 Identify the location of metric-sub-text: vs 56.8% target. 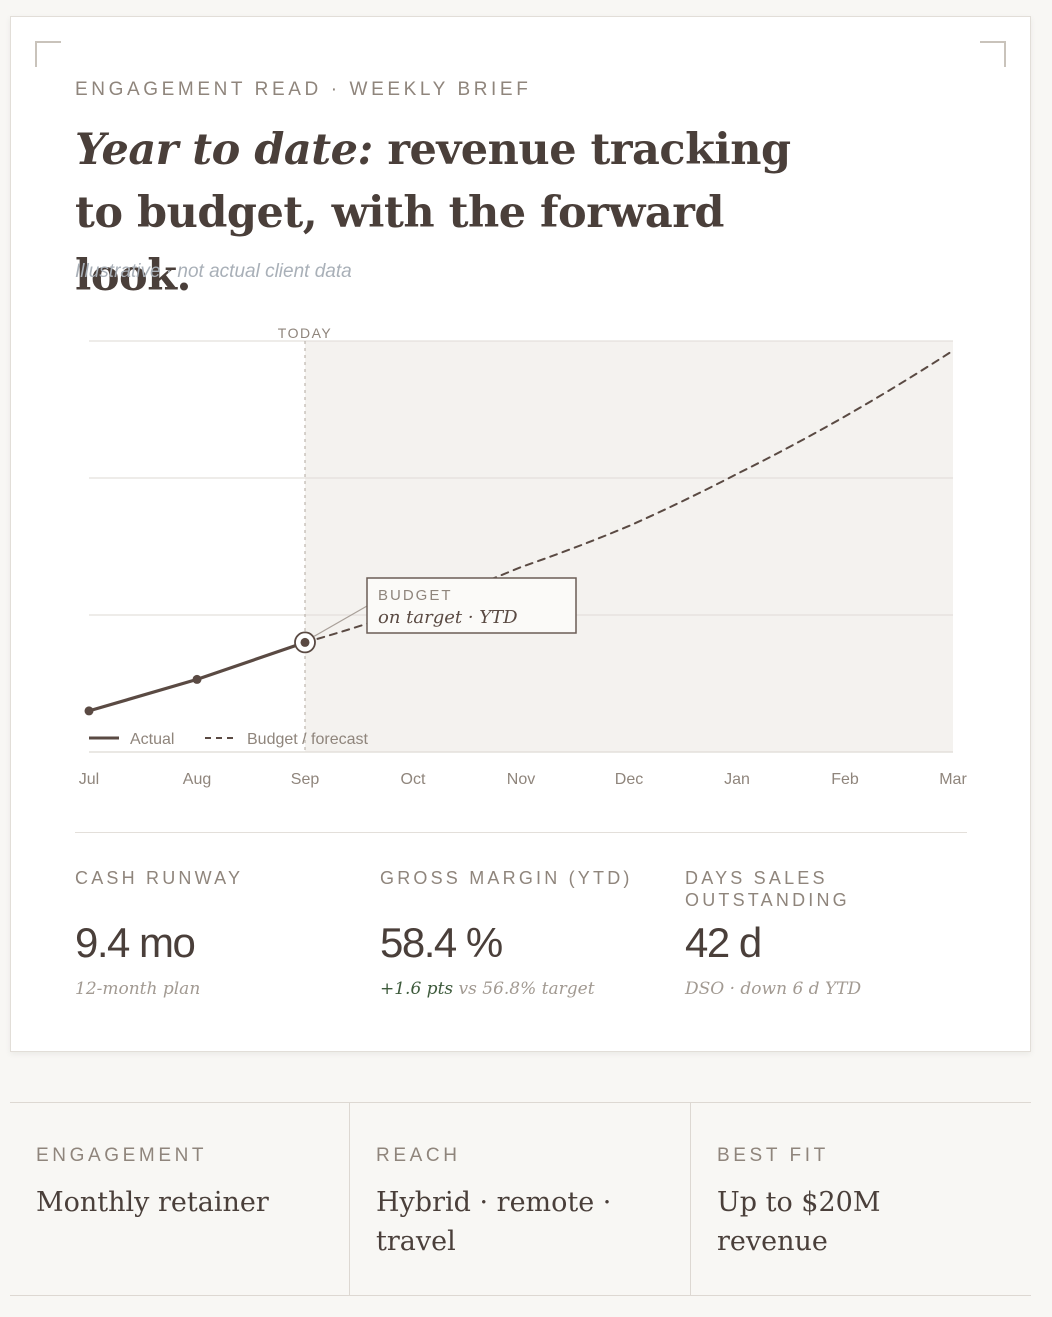
(524, 989).